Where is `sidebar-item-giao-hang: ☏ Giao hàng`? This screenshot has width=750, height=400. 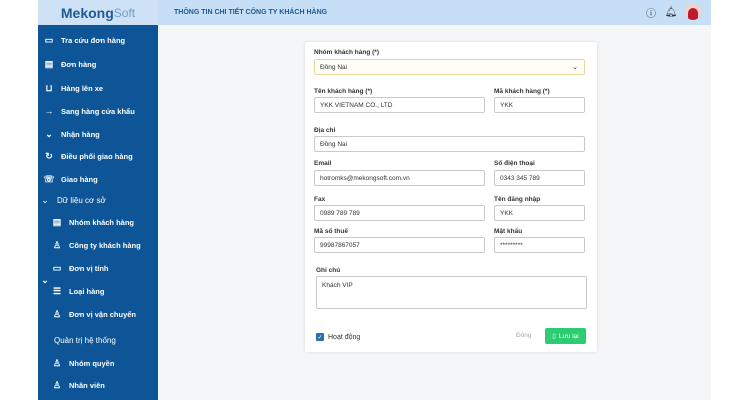
sidebar-item-giao-hang: ☏ Giao hàng is located at coordinates (70, 178).